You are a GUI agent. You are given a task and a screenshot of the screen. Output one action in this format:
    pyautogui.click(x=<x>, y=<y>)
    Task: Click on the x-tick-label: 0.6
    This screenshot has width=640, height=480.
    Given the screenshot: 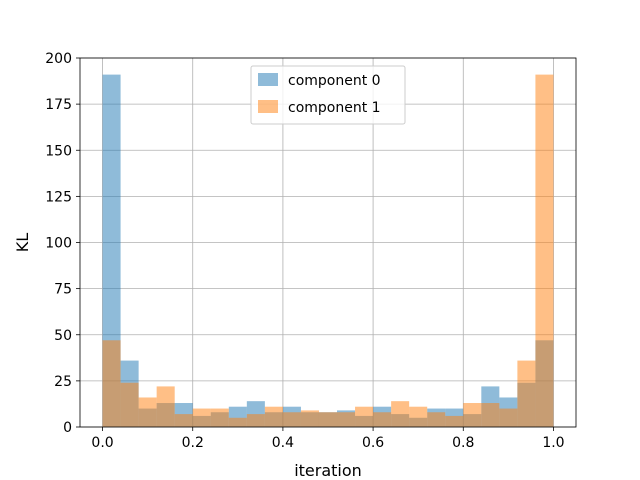 What is the action you would take?
    pyautogui.click(x=373, y=443)
    